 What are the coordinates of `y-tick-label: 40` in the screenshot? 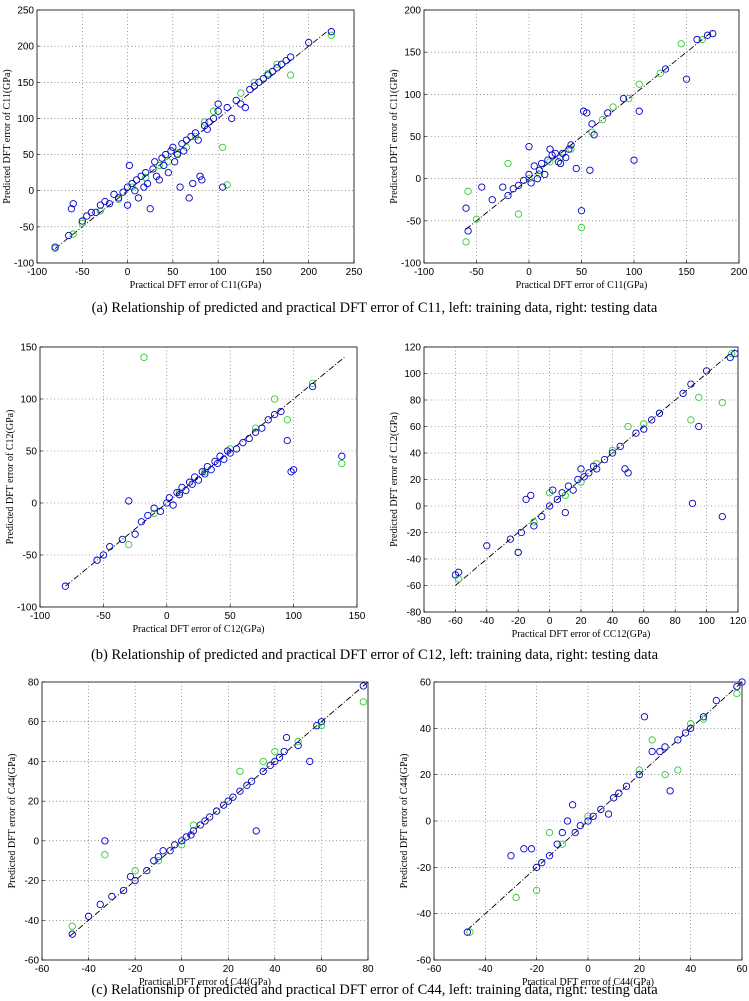 It's located at (426, 729).